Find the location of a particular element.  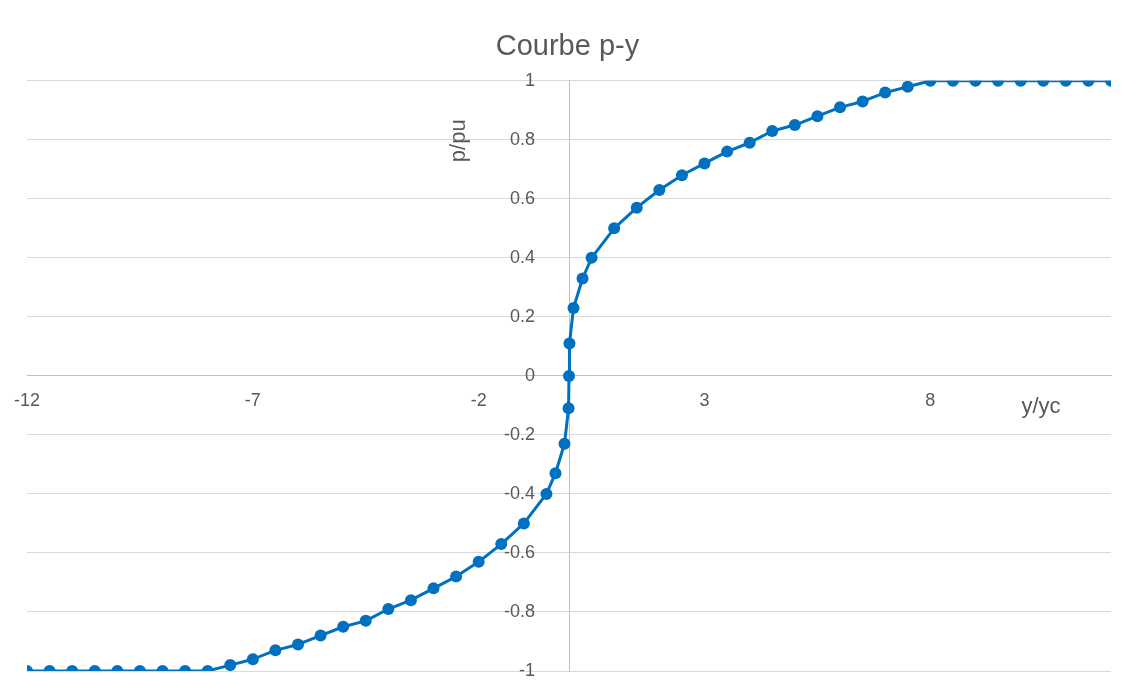

y-tick-label: 0 is located at coordinates (529, 374).